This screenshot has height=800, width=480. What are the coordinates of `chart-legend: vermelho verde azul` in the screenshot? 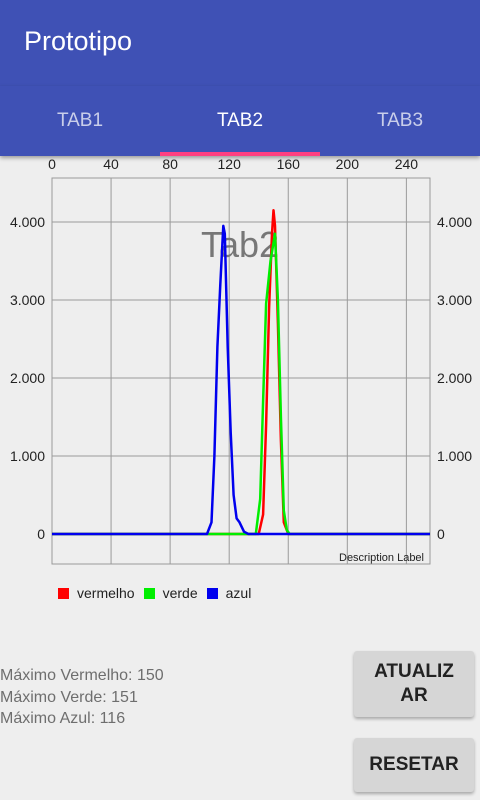 It's located at (159, 593).